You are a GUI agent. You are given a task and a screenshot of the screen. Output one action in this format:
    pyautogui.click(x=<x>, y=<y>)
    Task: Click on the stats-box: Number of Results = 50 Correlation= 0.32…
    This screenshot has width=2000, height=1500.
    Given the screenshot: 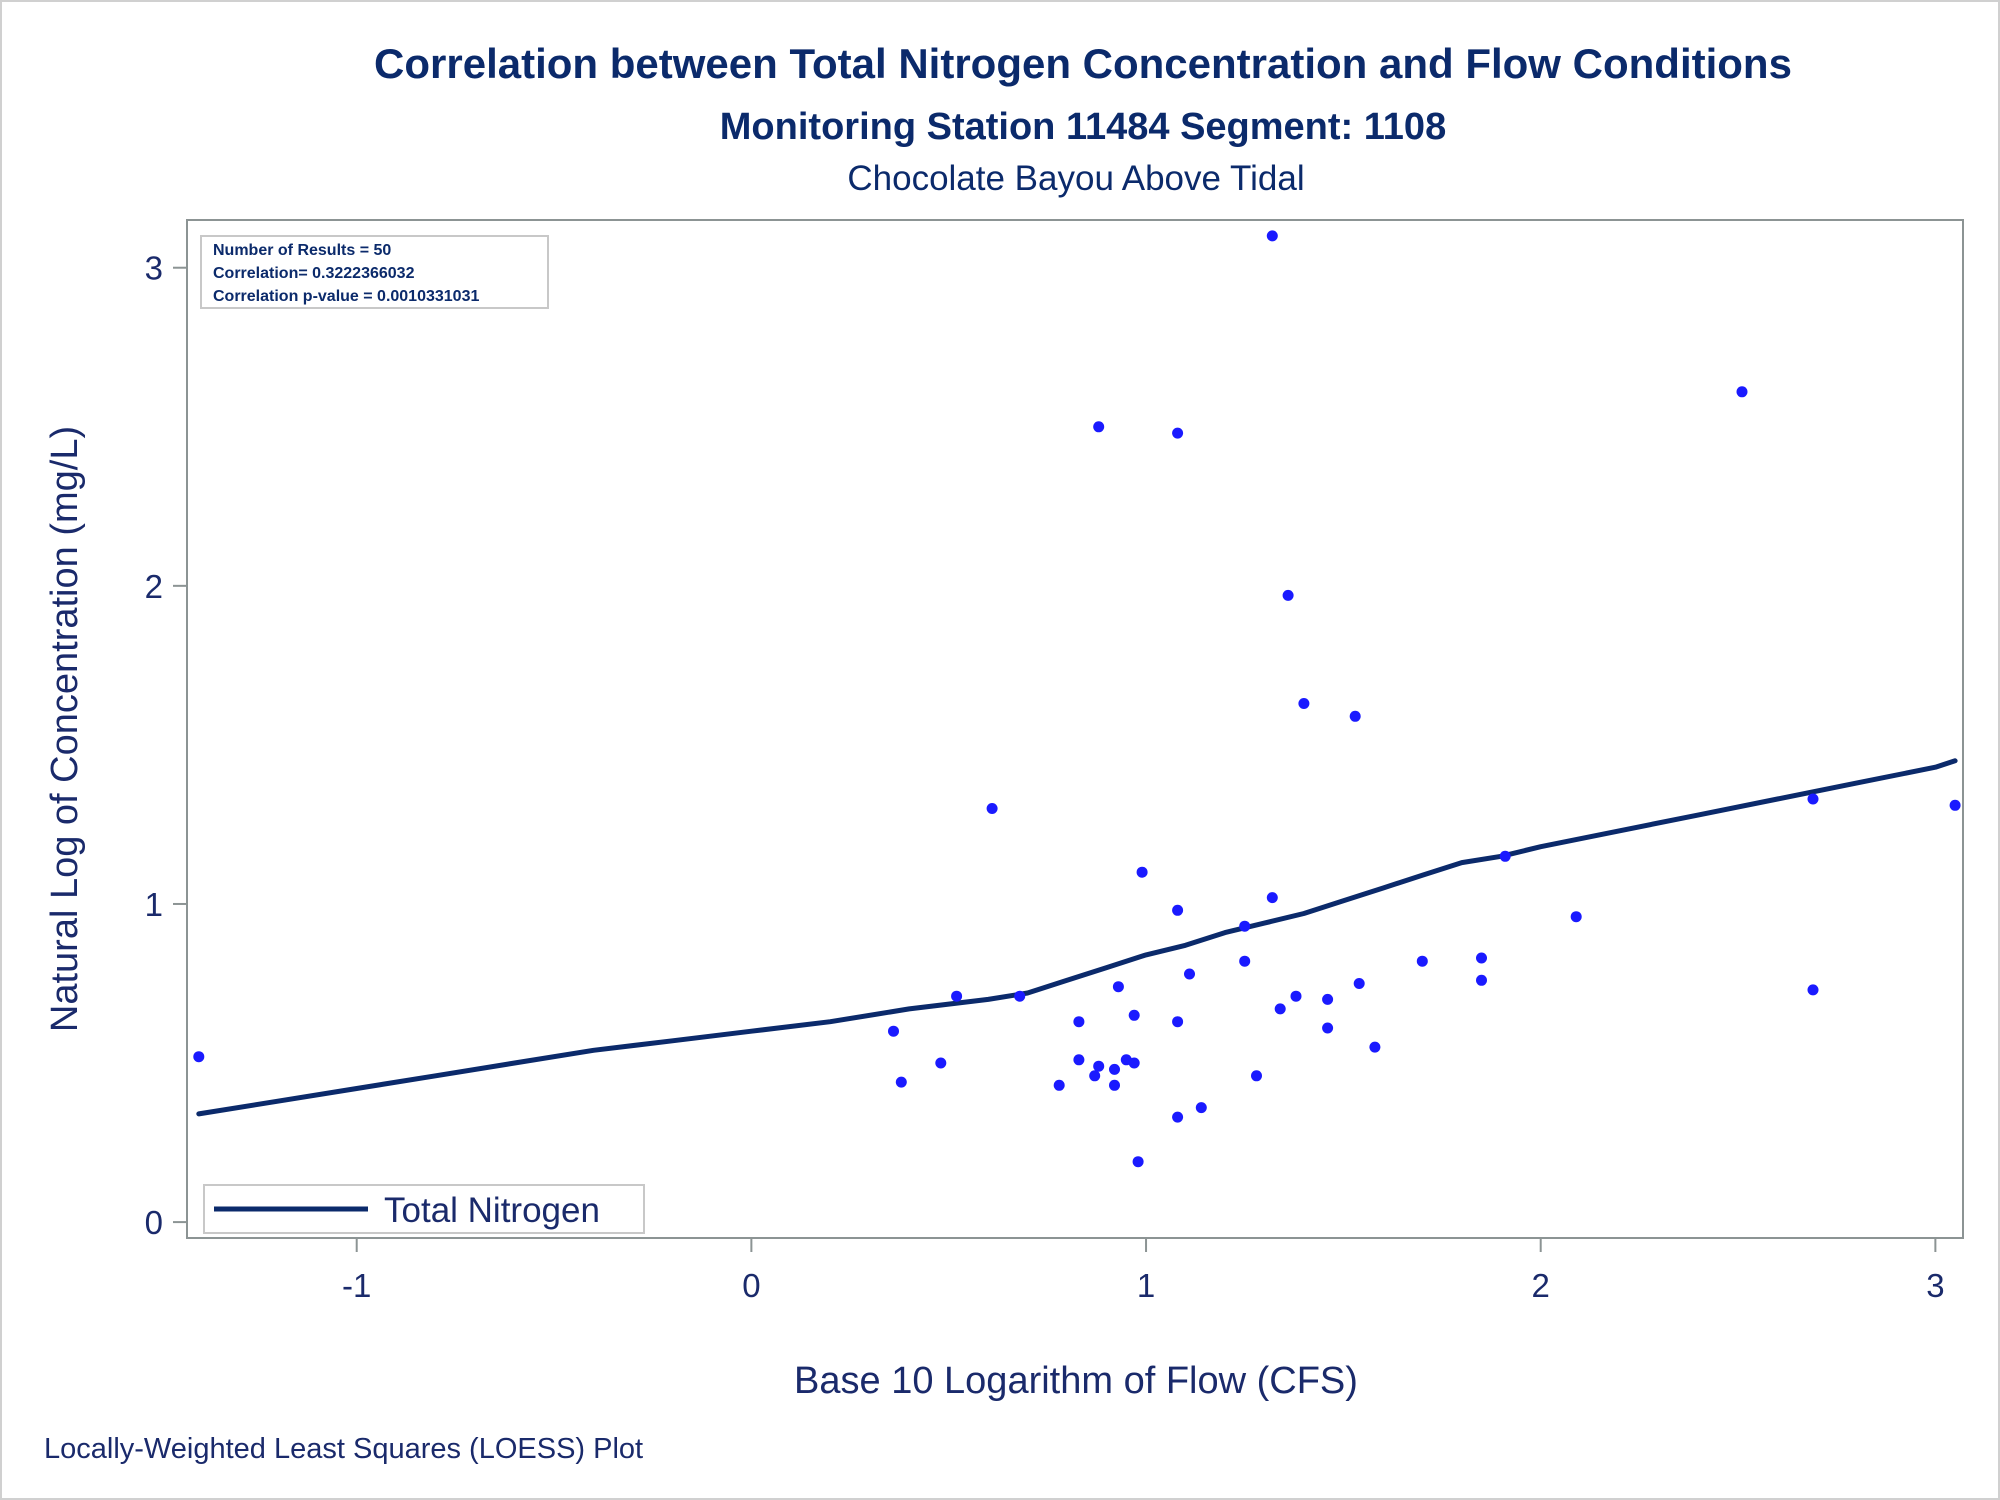 What is the action you would take?
    pyautogui.click(x=374, y=272)
    